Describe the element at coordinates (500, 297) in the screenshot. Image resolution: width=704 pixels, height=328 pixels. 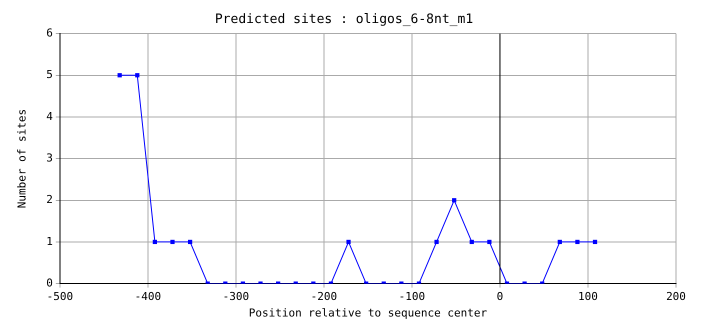
I see `x-tick-label: 0` at that location.